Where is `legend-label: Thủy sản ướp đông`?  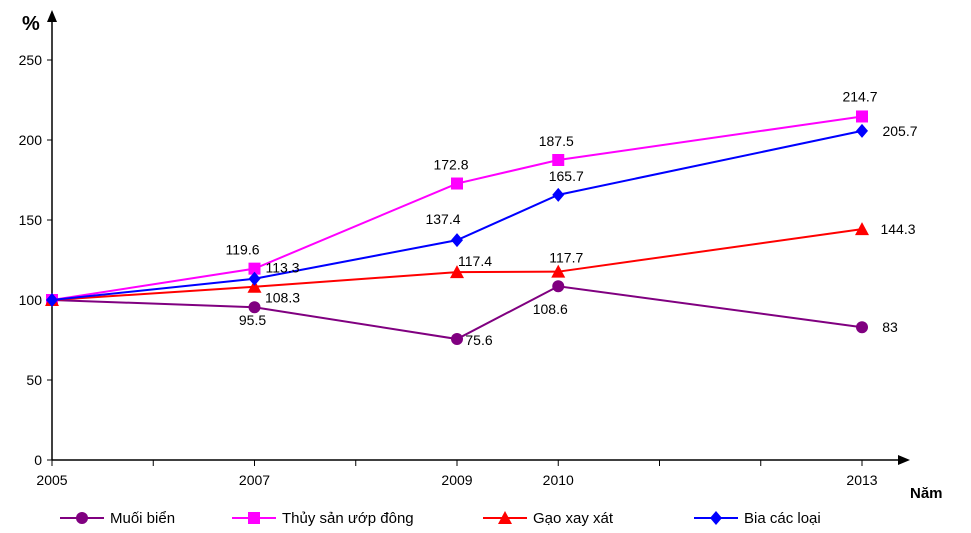 legend-label: Thủy sản ướp đông is located at coordinates (348, 518).